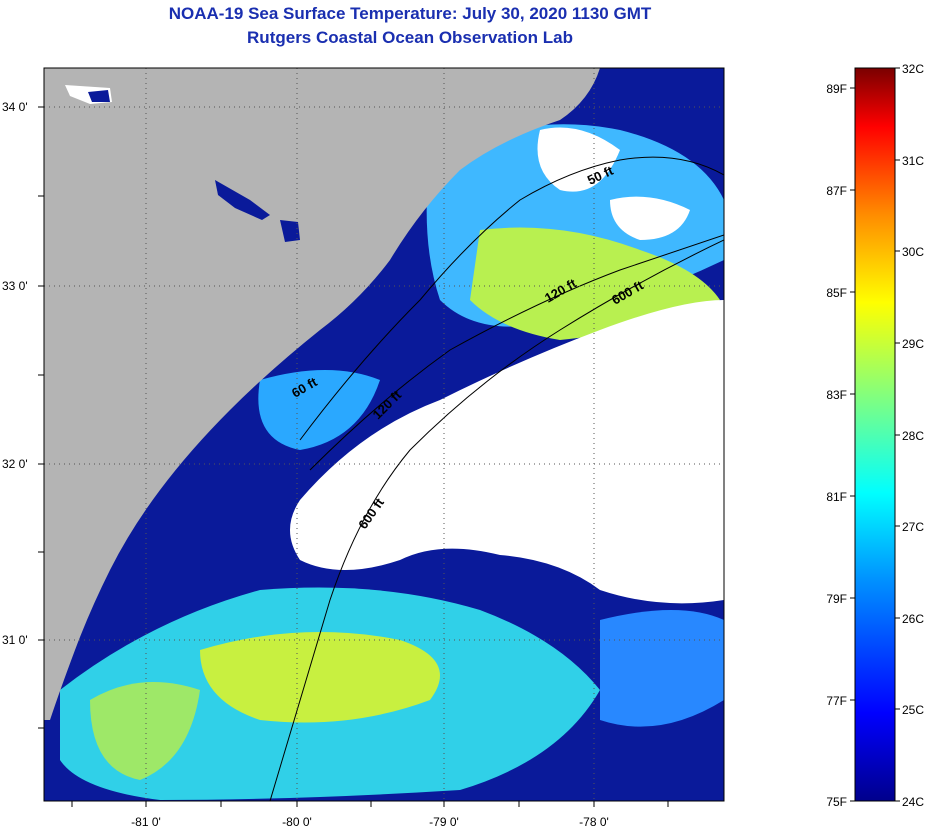 This screenshot has width=936, height=832. What do you see at coordinates (836, 599) in the screenshot?
I see `colorbar-f-79: 79F` at bounding box center [836, 599].